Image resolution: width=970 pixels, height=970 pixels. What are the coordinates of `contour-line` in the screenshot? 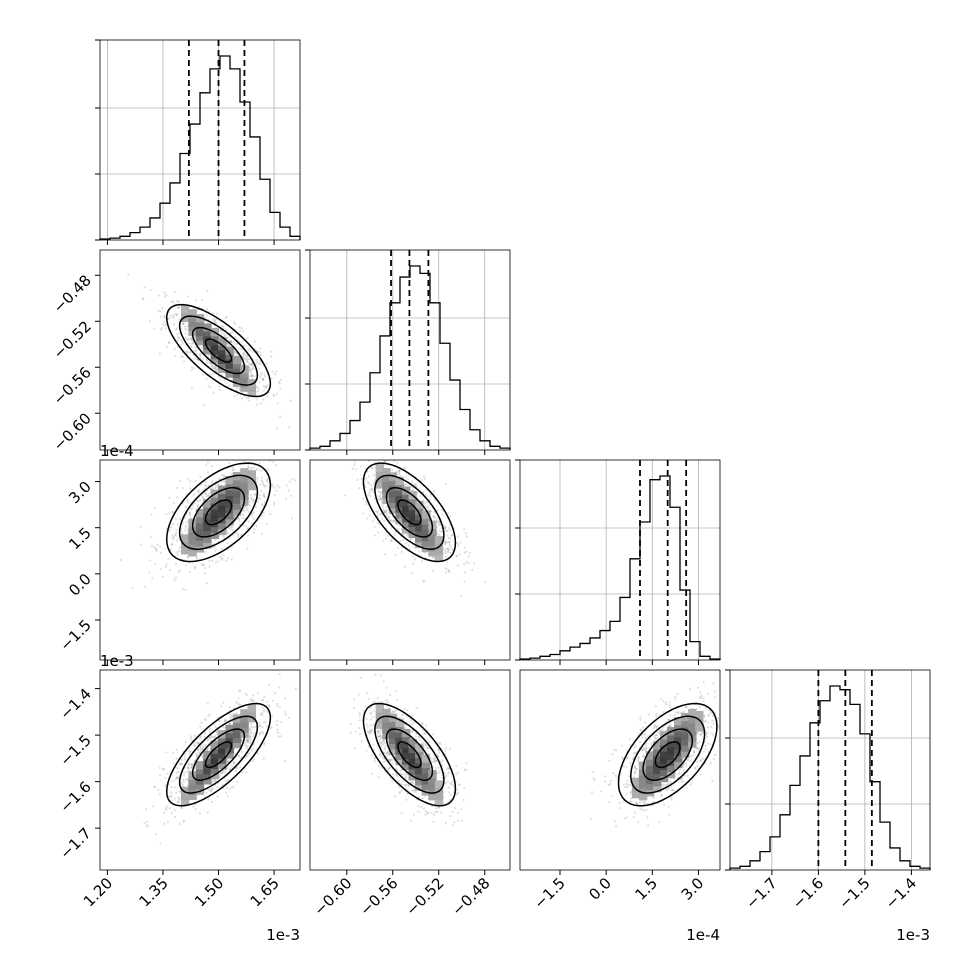 It's located at (409, 754).